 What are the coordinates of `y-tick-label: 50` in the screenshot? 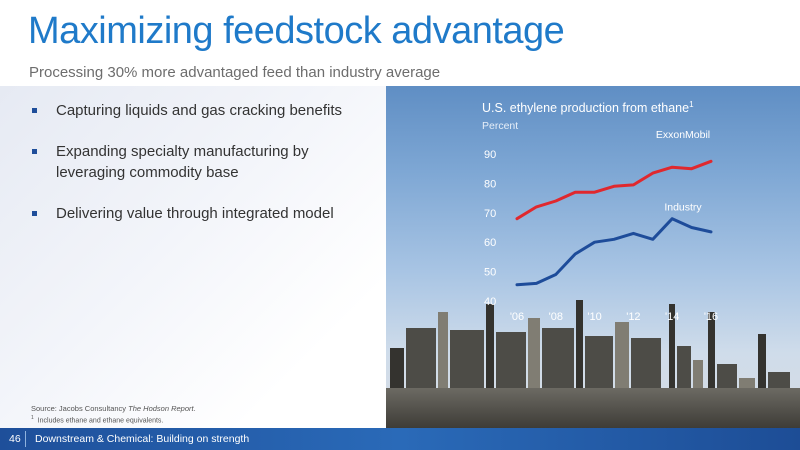 It's located at (490, 273).